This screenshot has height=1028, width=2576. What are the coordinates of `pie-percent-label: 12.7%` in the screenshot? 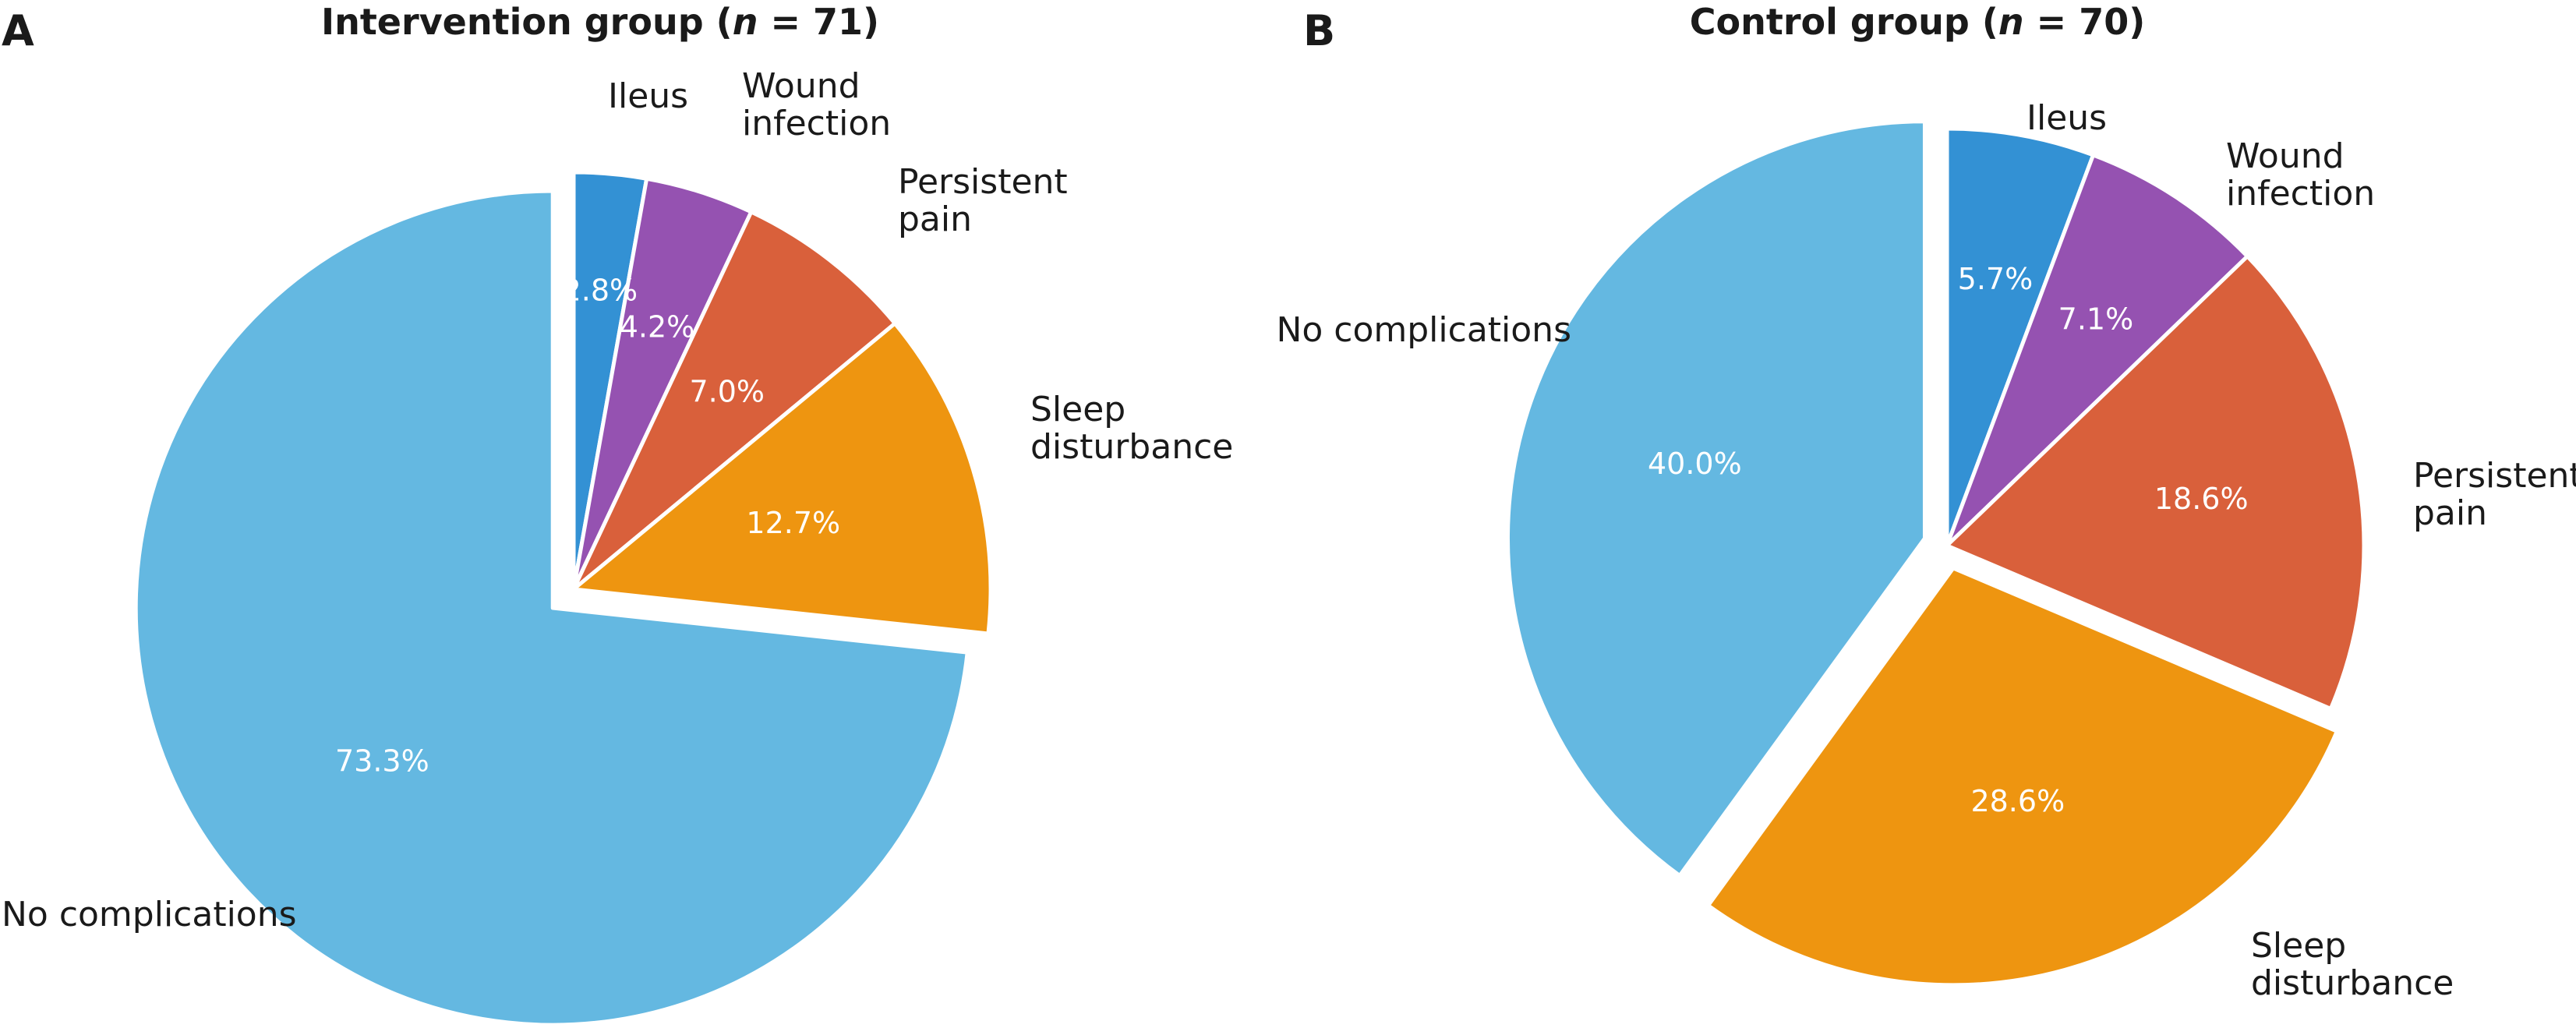 It's located at (793, 523).